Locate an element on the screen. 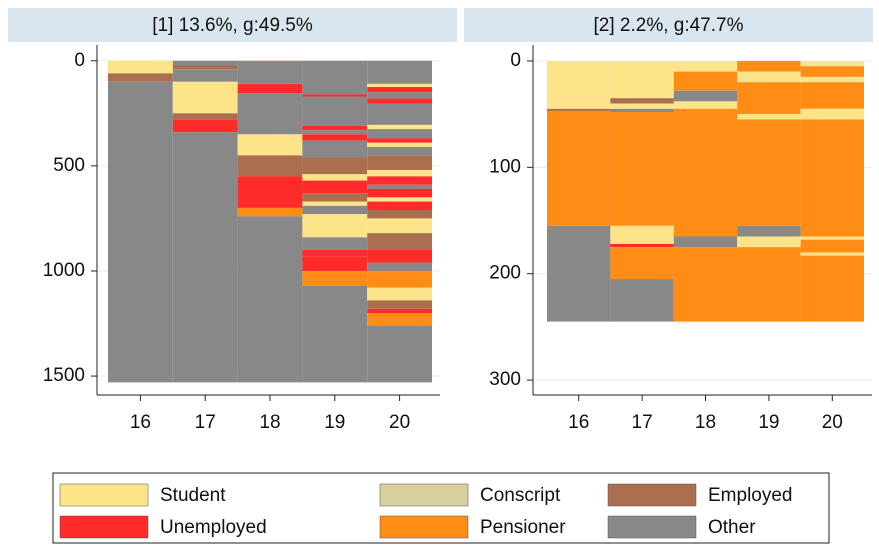  panel-title: [2] 2.2%, g:47.7% is located at coordinates (669, 25).